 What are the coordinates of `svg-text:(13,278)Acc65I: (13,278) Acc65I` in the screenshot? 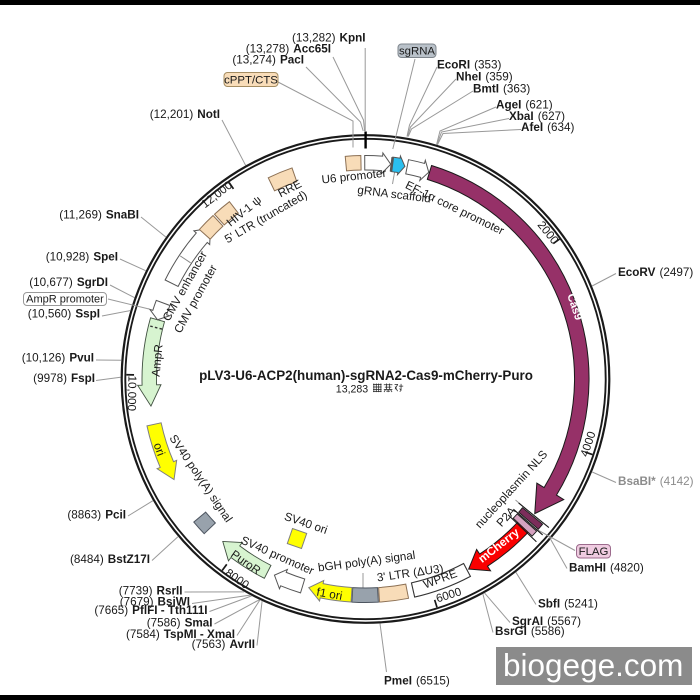 It's located at (288, 49).